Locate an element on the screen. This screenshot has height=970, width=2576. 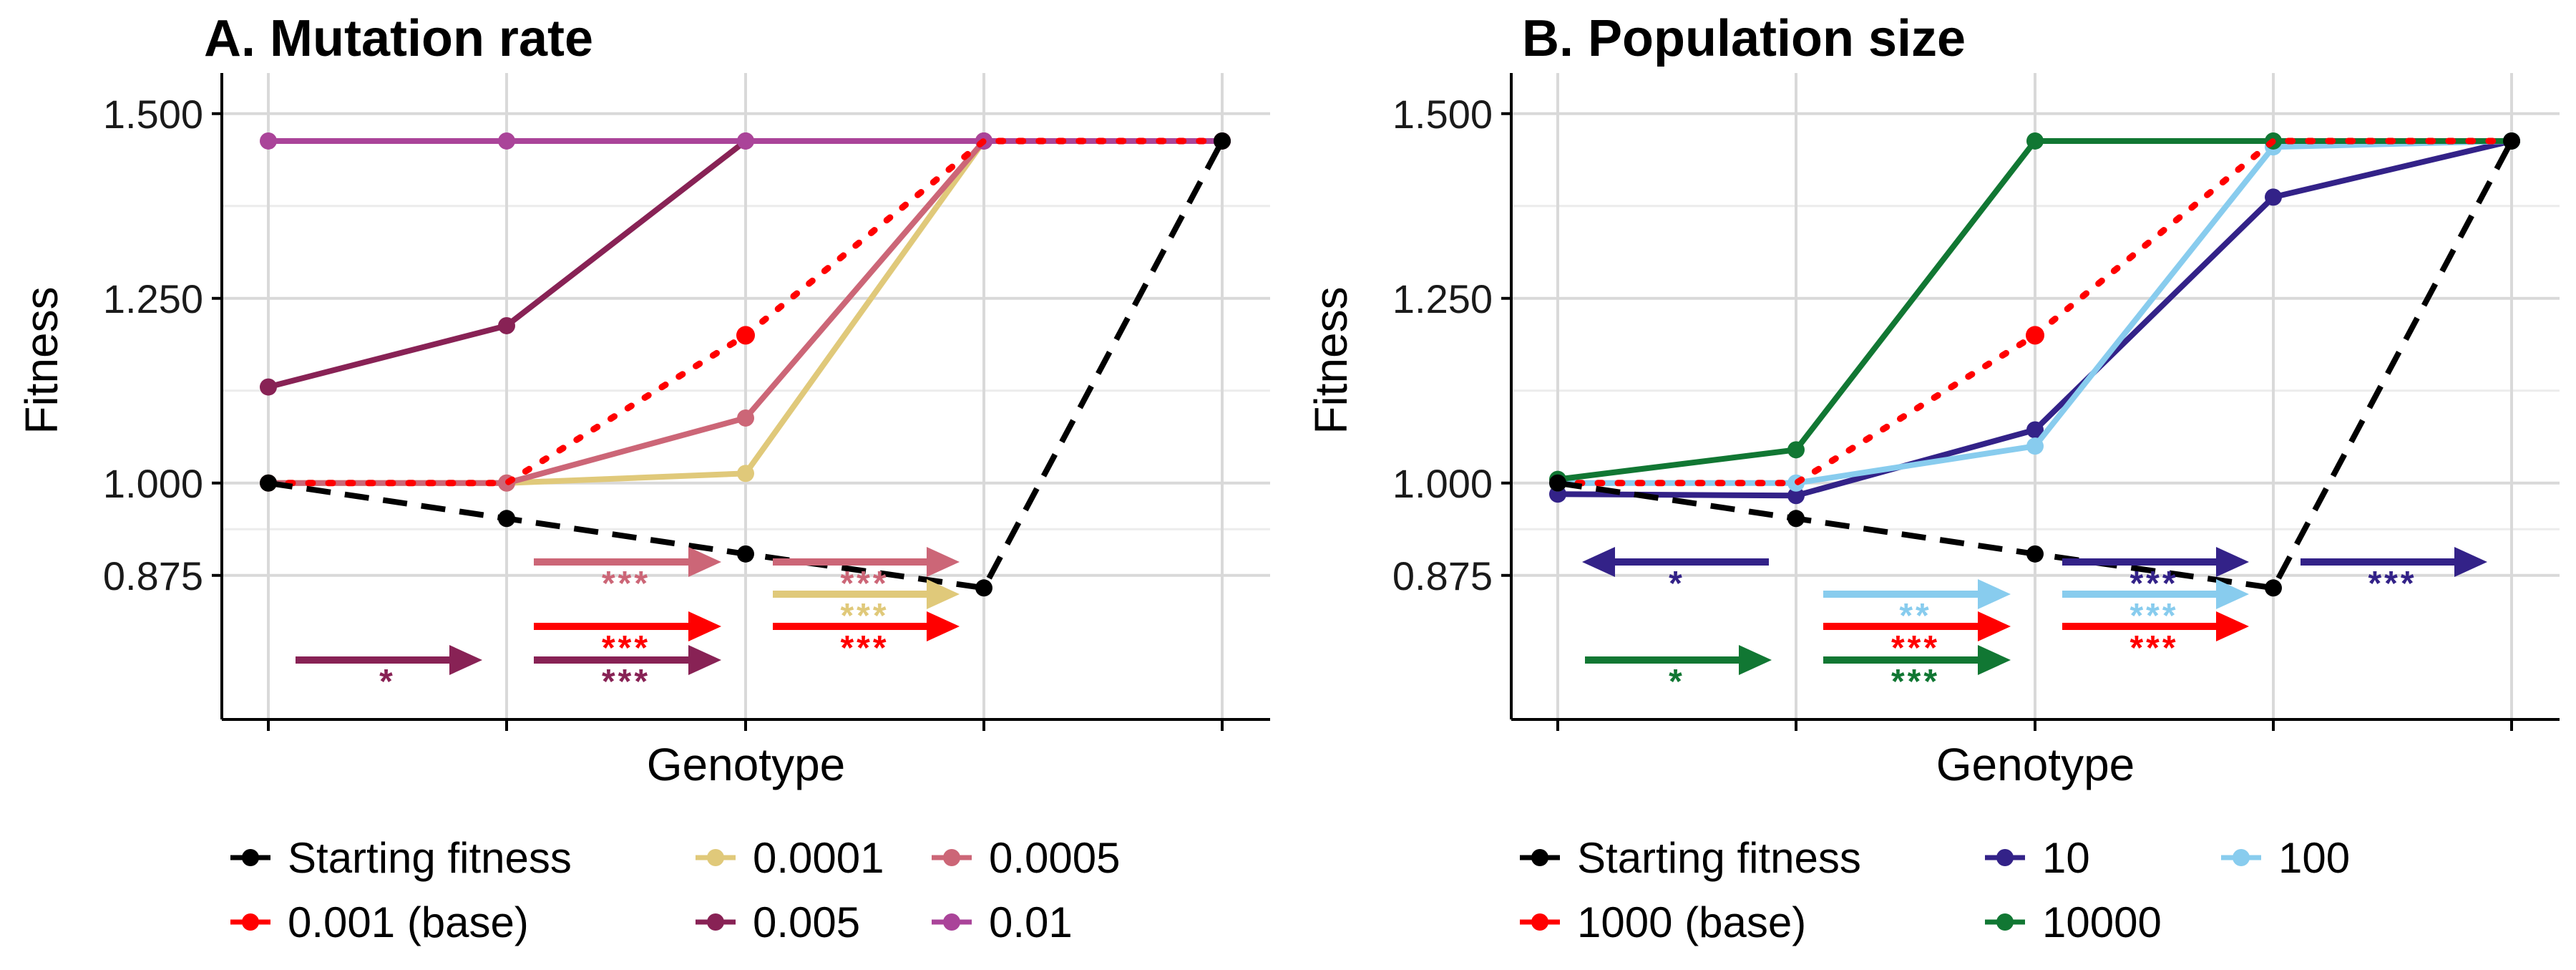
point-m0005 is located at coordinates (745, 418).